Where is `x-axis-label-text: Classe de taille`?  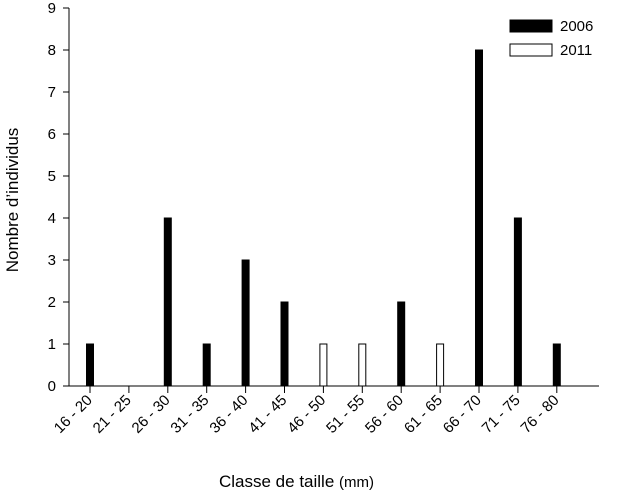
x-axis-label-text: Classe de taille is located at coordinates (276, 481).